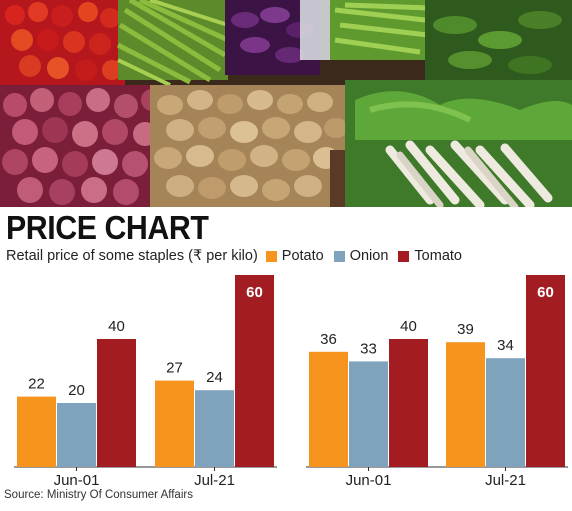  Describe the element at coordinates (250, 146) in the screenshot. I see `potatoes-pile` at that location.